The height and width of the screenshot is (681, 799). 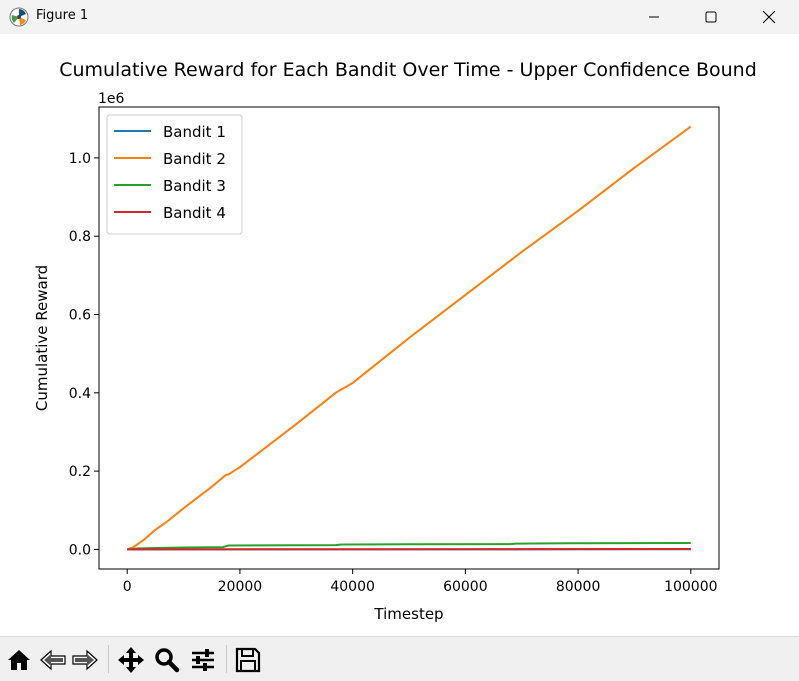 What do you see at coordinates (465, 587) in the screenshot?
I see `x-tick-label: 60000` at bounding box center [465, 587].